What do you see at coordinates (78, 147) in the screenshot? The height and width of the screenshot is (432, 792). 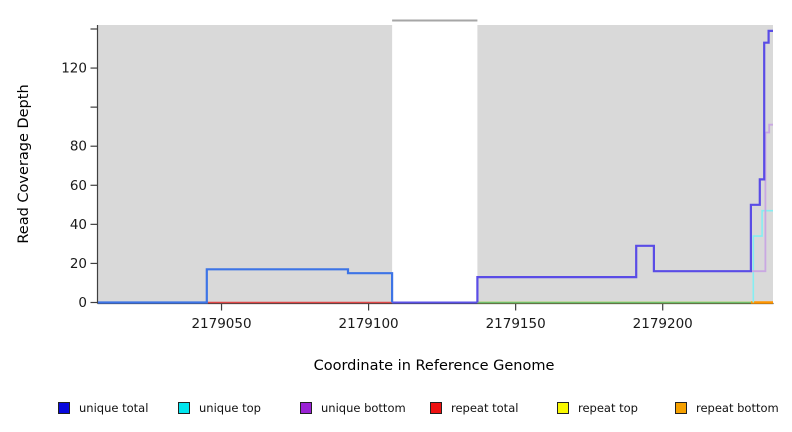 I see `y-tick-label: 80` at bounding box center [78, 147].